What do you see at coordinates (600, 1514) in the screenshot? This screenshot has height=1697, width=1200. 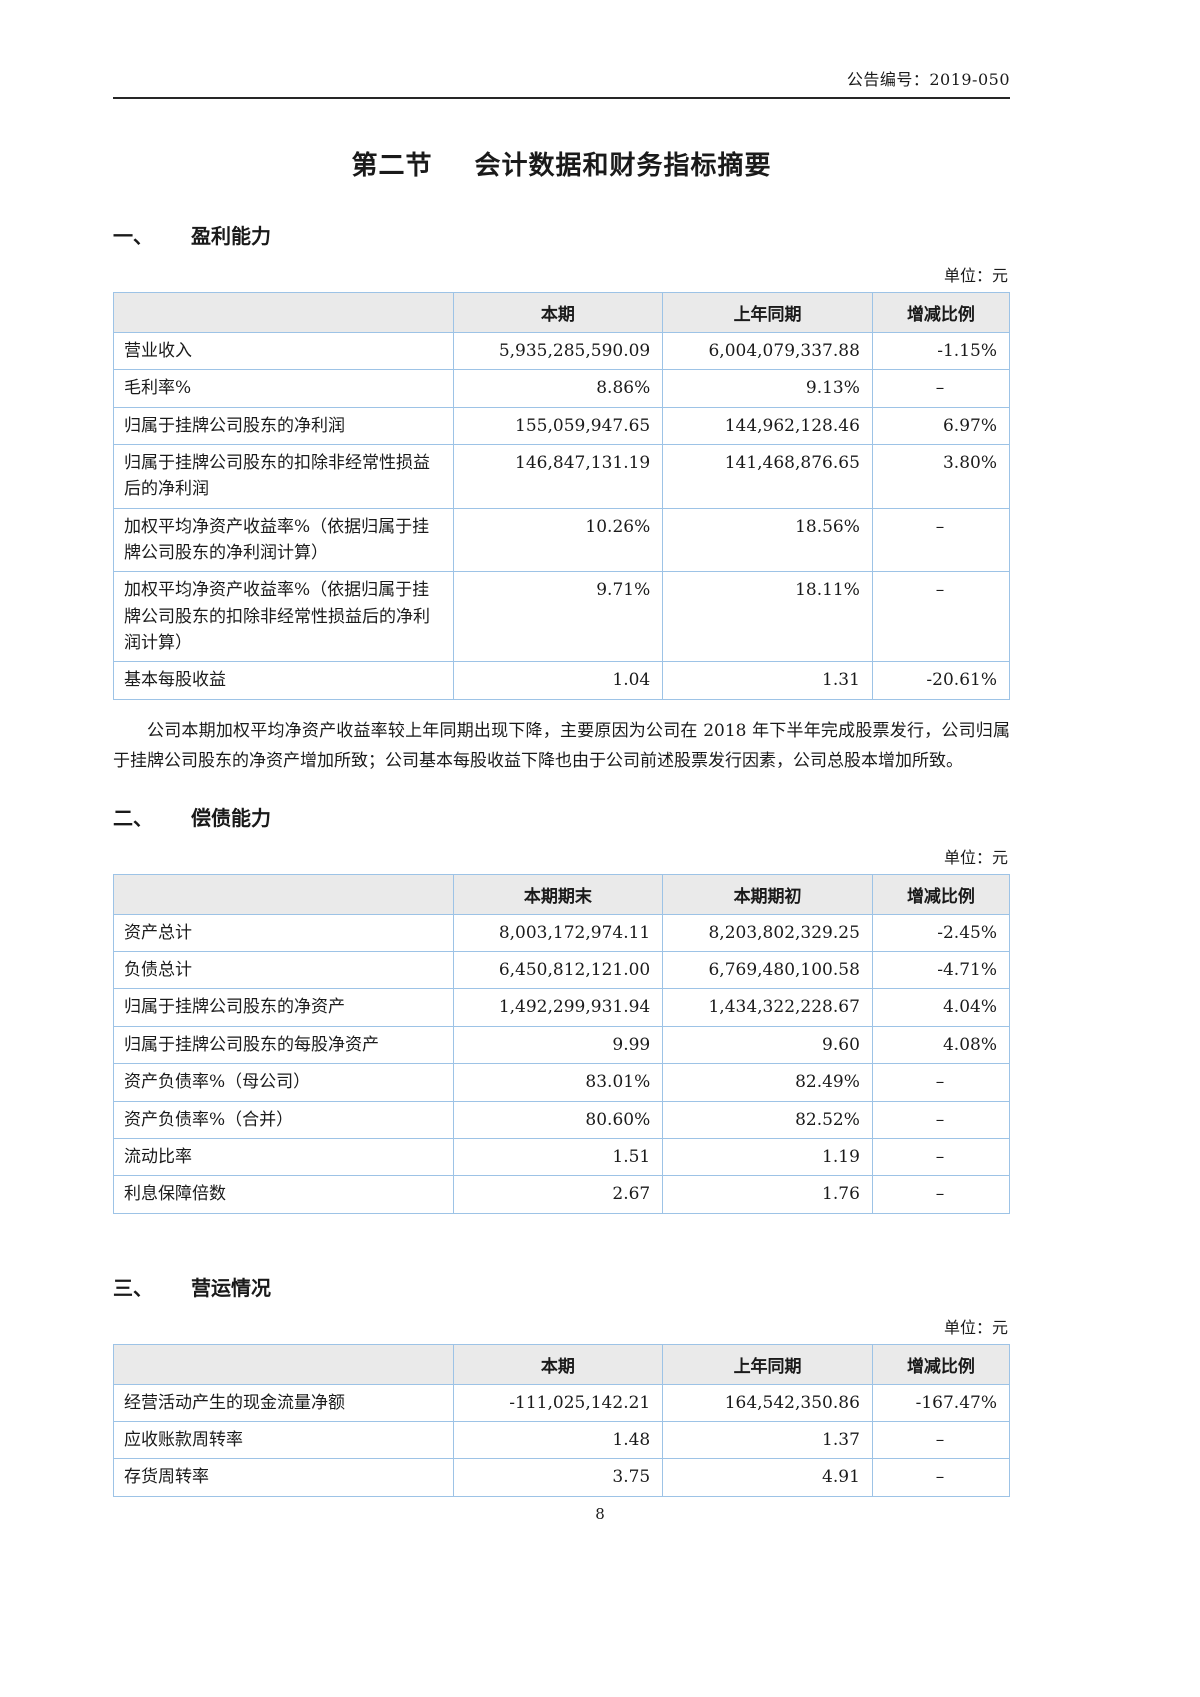 I see `page-number: 8` at bounding box center [600, 1514].